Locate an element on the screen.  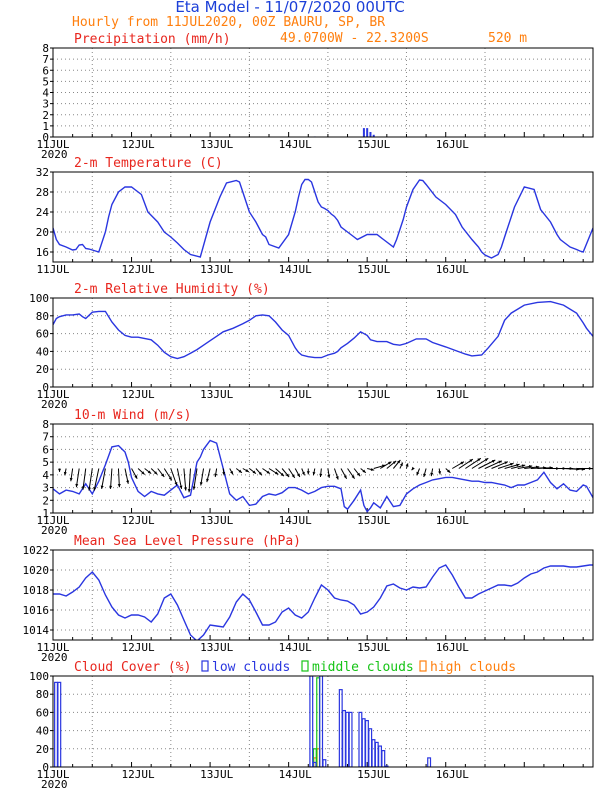
wind-frame is located at coordinates (323, 468).